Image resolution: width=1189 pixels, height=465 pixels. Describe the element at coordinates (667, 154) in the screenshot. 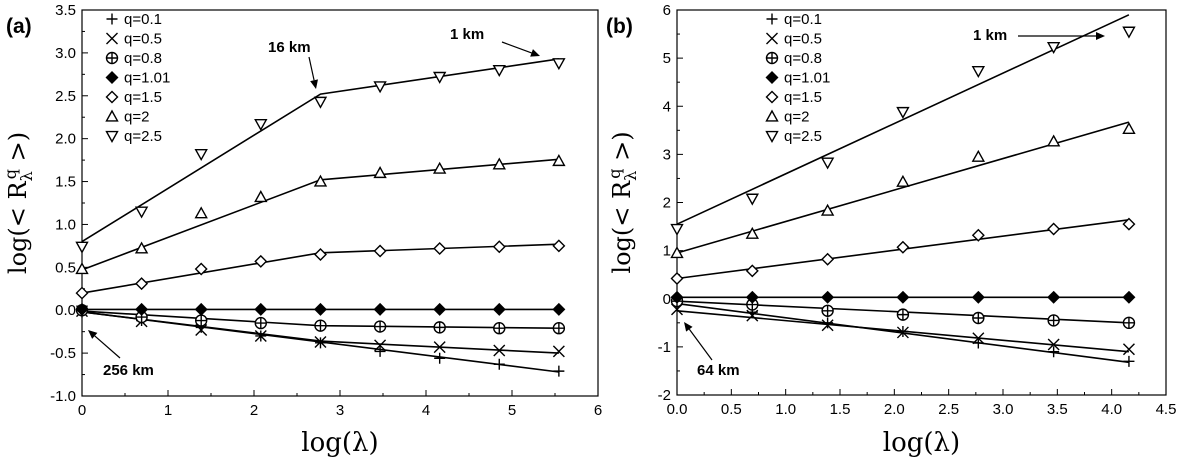

I see `y-tick-label: 3` at that location.